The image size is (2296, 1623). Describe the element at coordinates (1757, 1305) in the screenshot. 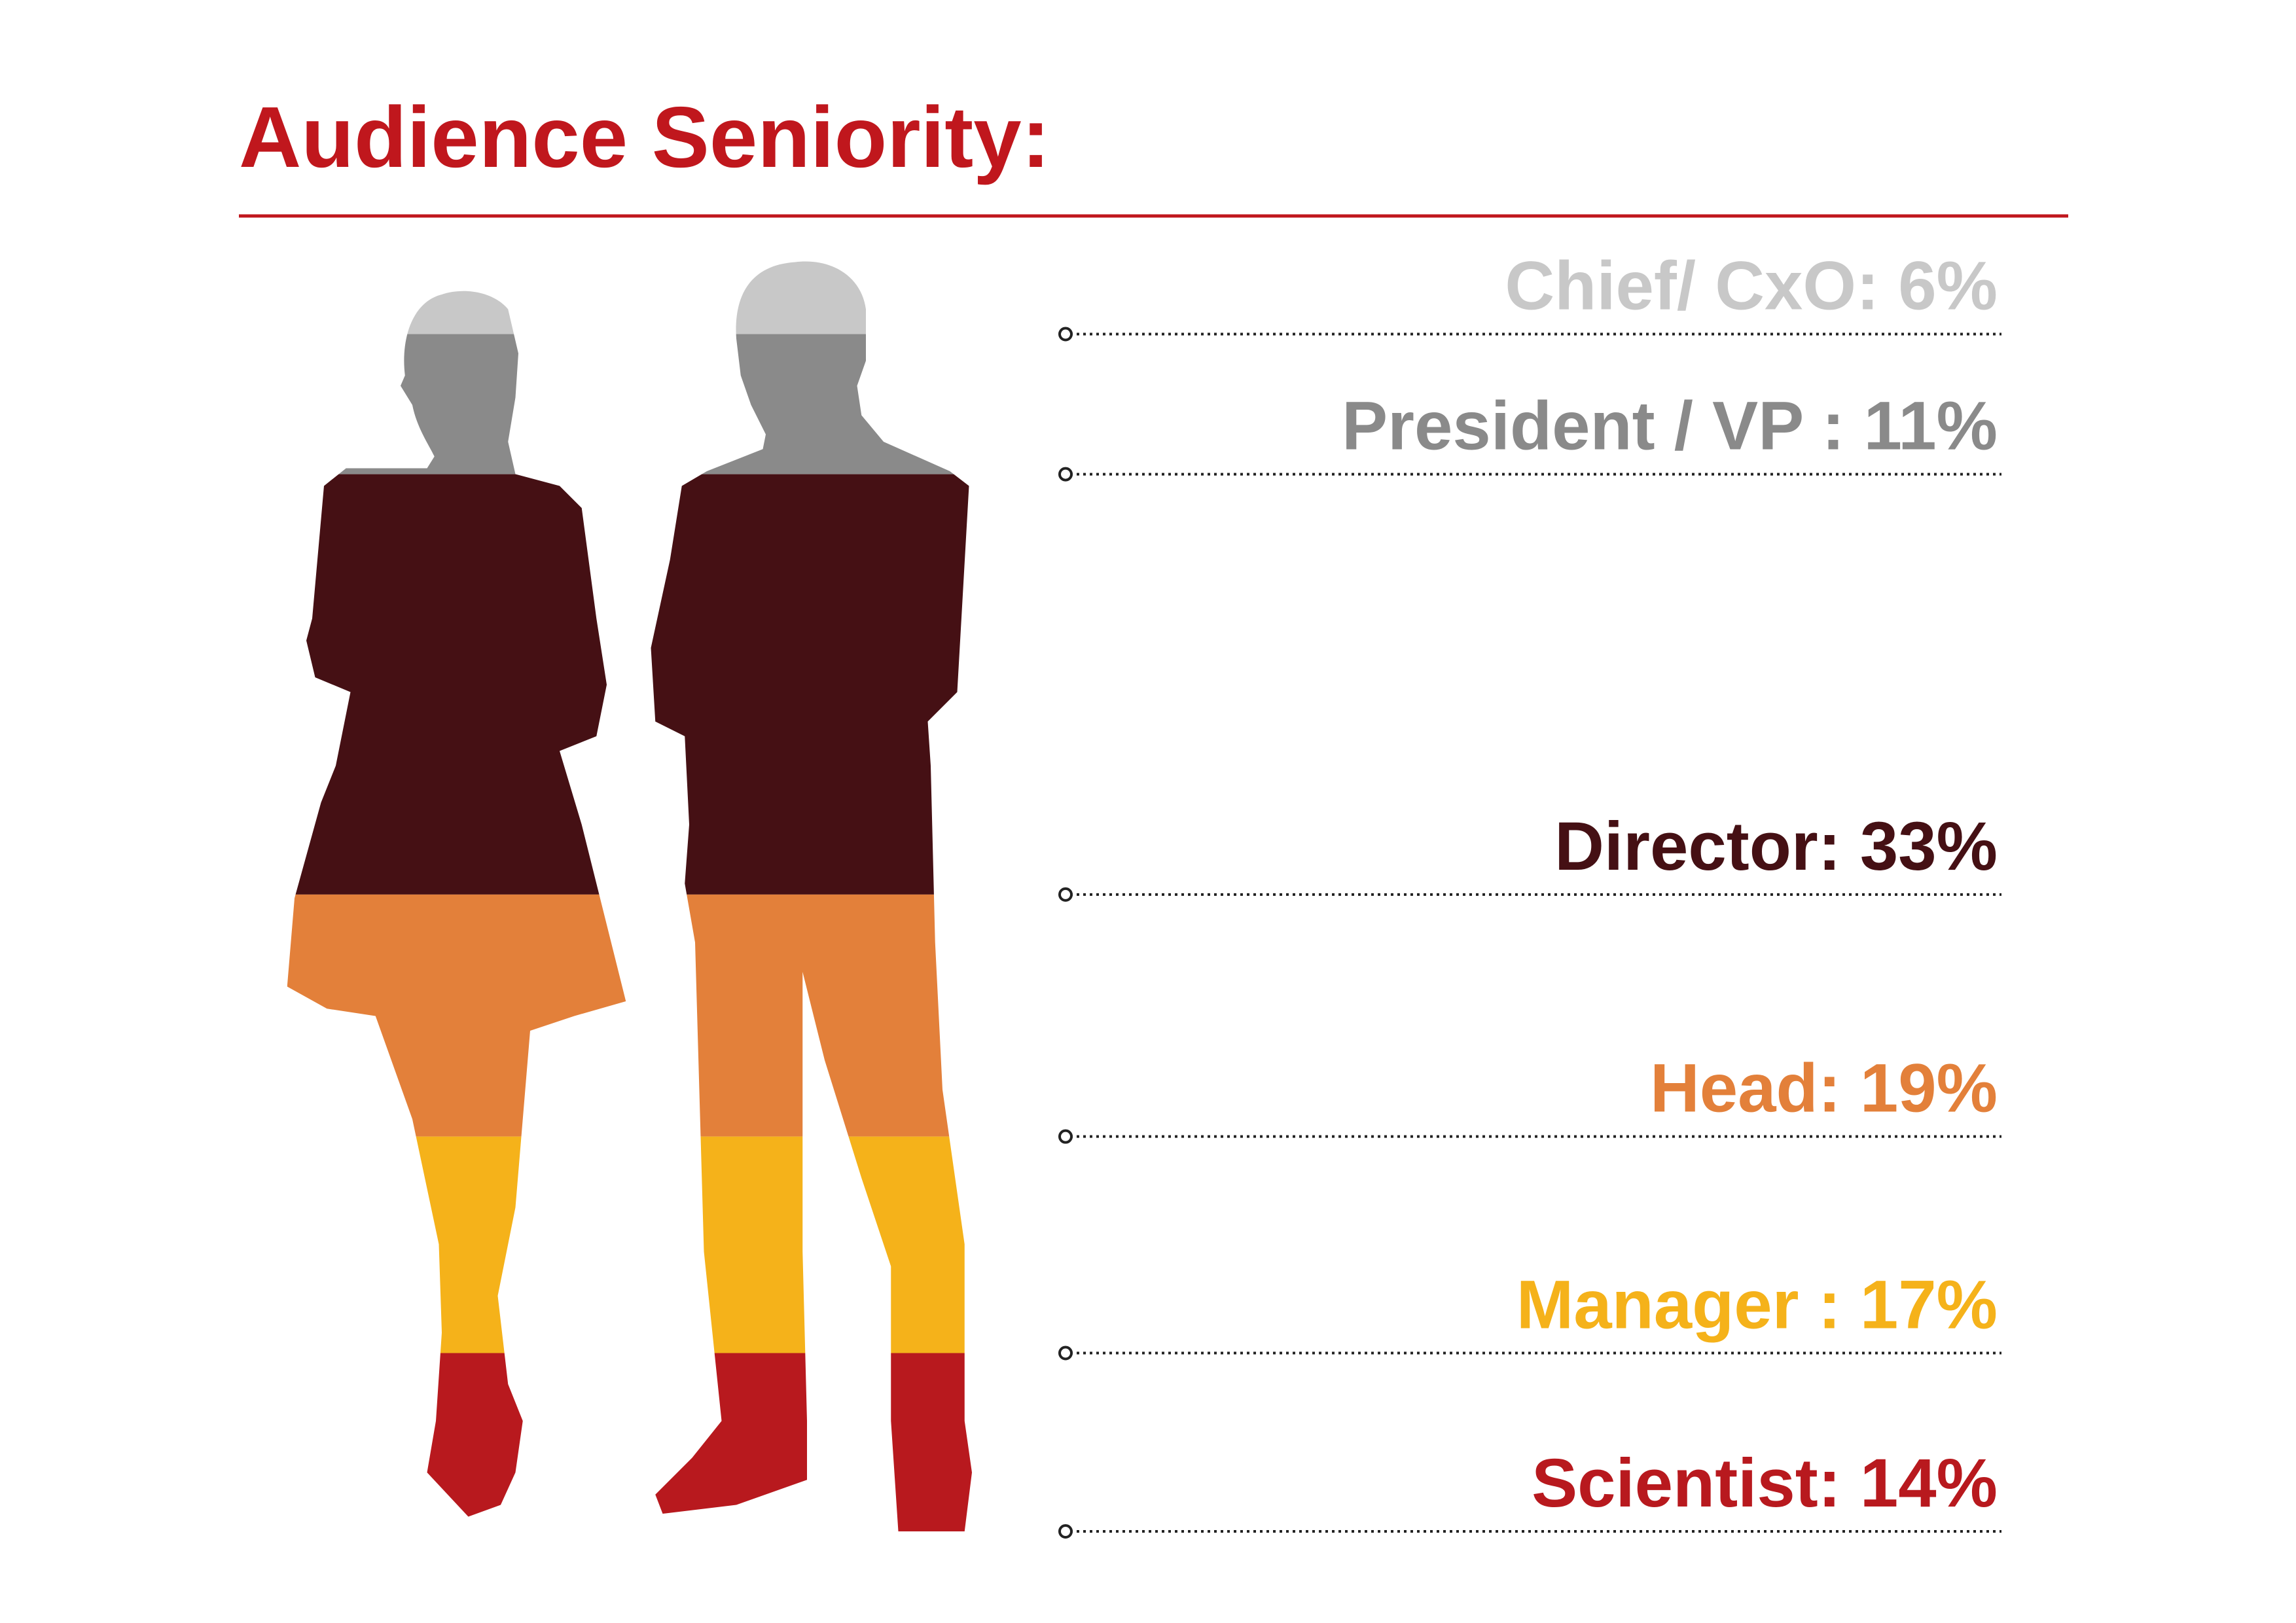

I see `segment-label: Manager : 17%` at that location.